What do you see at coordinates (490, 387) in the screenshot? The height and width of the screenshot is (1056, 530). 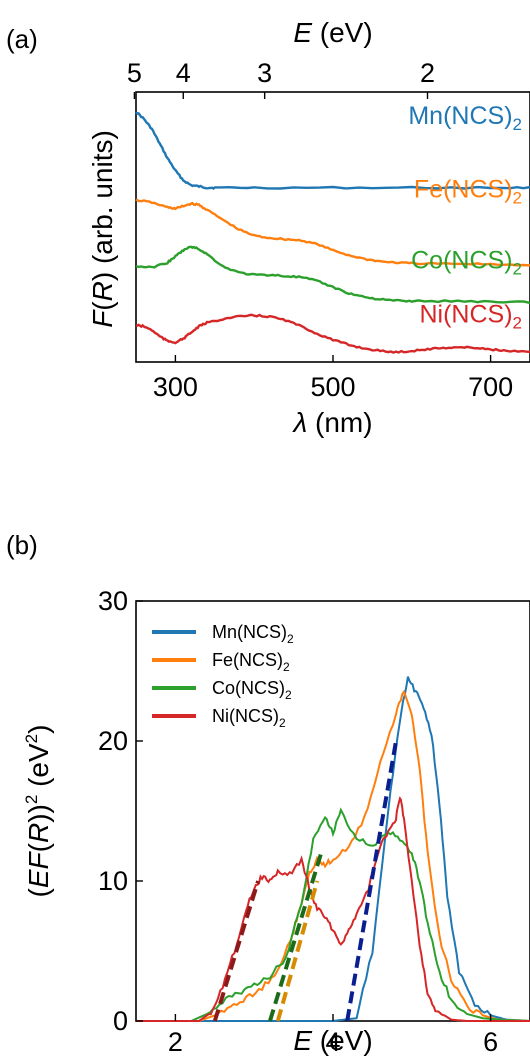 I see `chart-a-x-tick-label: 700` at bounding box center [490, 387].